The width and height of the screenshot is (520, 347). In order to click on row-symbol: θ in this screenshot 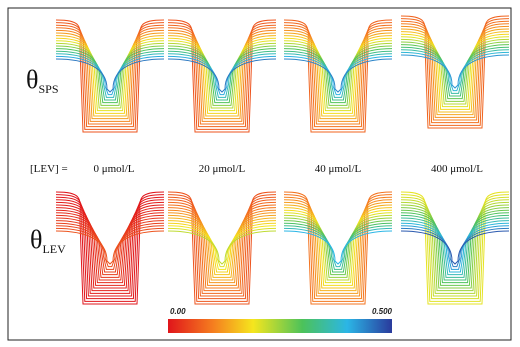, I will do `click(36, 239)`.